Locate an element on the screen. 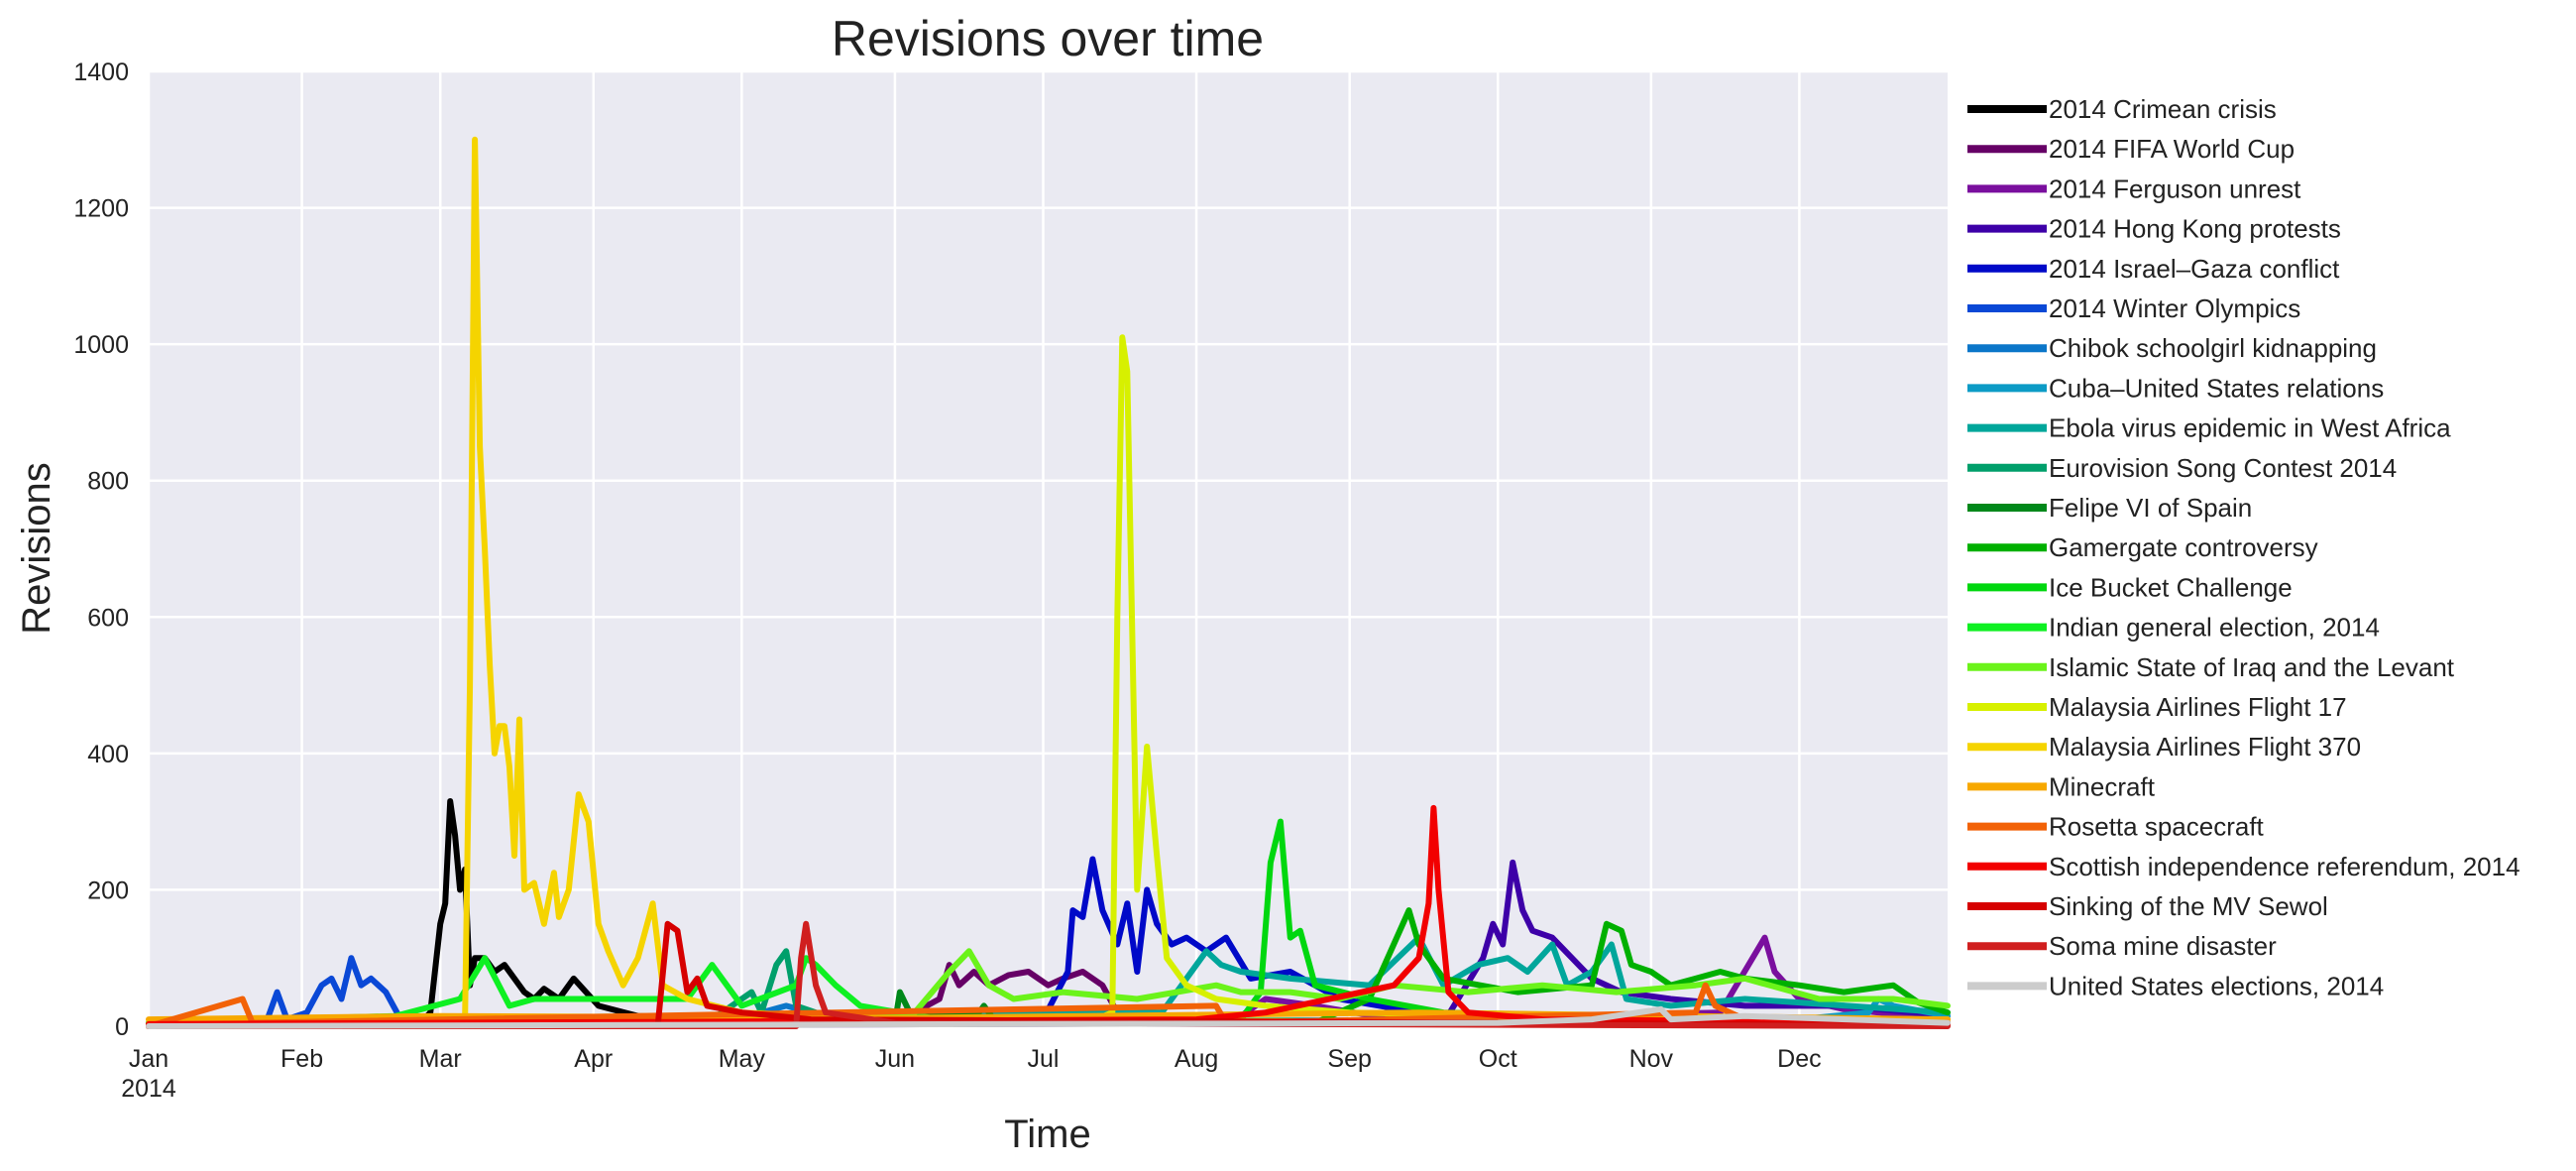 This screenshot has height=1171, width=2576. x-tick-label: Jul is located at coordinates (1044, 1059).